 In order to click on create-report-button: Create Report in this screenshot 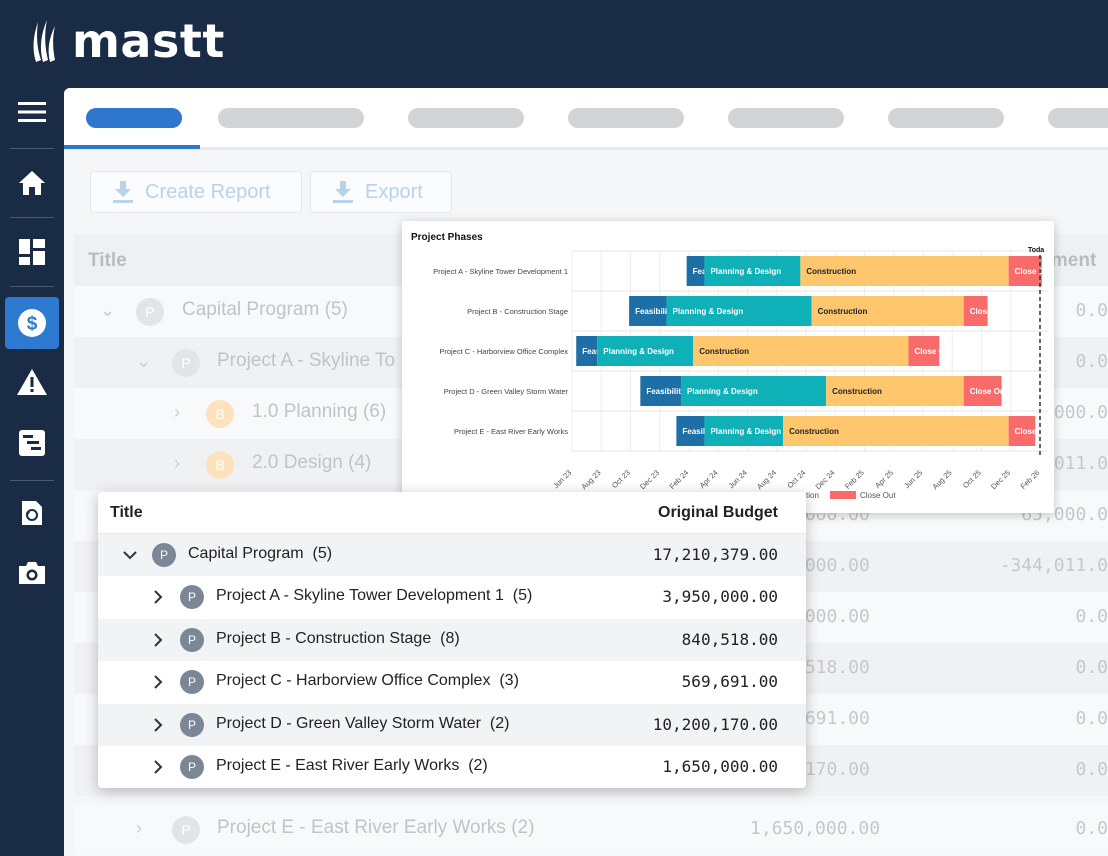, I will do `click(196, 192)`.